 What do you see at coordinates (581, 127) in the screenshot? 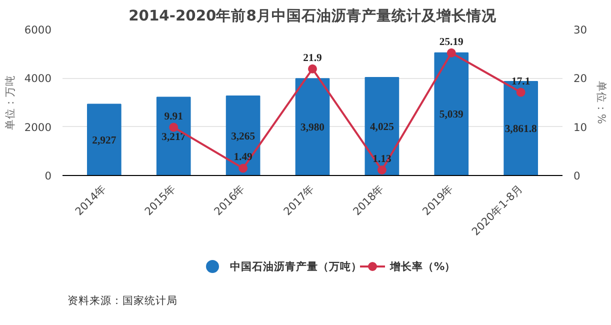
I see `y2-tick-label: 10` at bounding box center [581, 127].